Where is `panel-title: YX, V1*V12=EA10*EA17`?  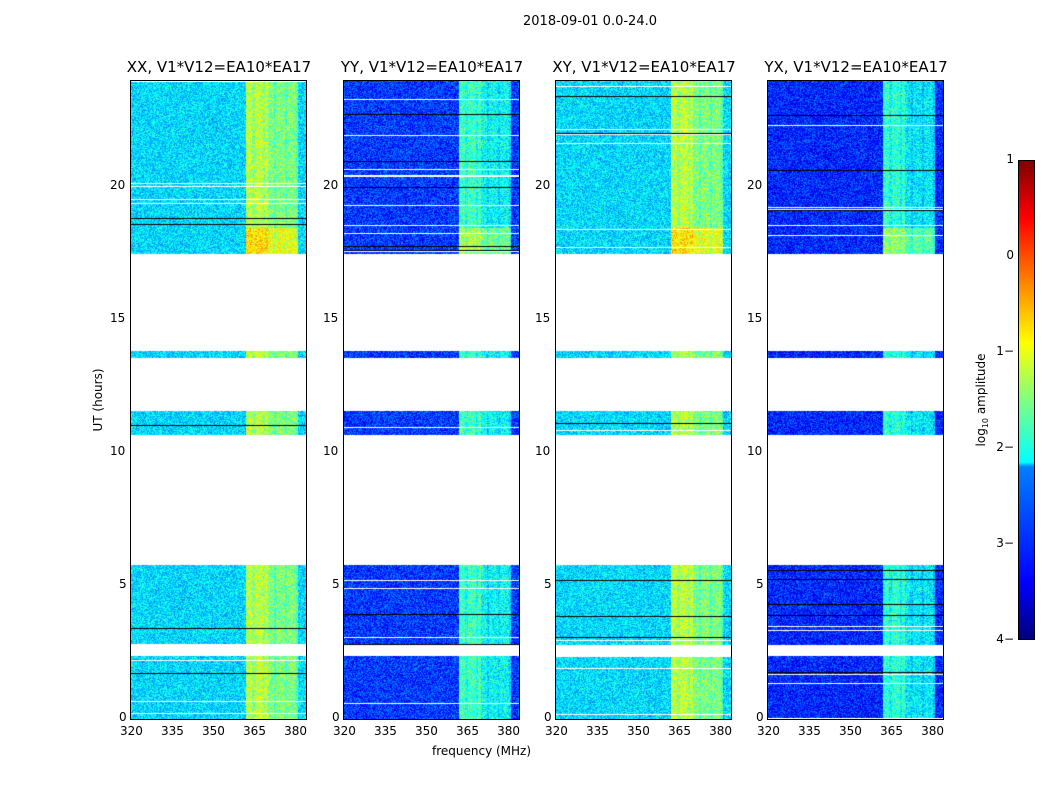
panel-title: YX, V1*V12=EA10*EA17 is located at coordinates (856, 67).